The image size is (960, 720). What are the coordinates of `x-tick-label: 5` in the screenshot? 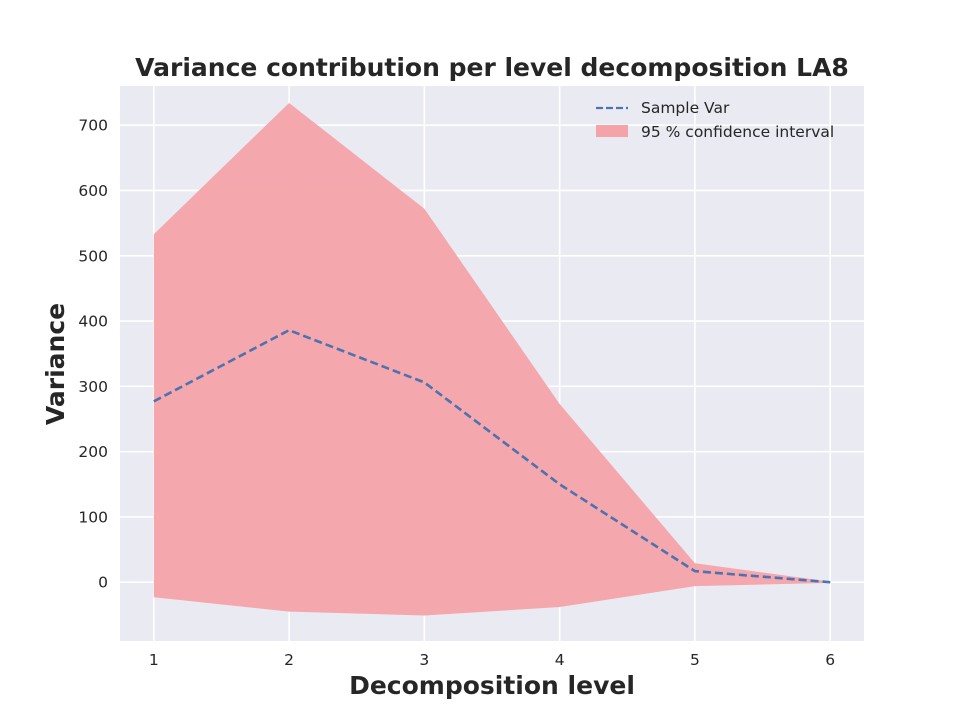 It's located at (695, 660).